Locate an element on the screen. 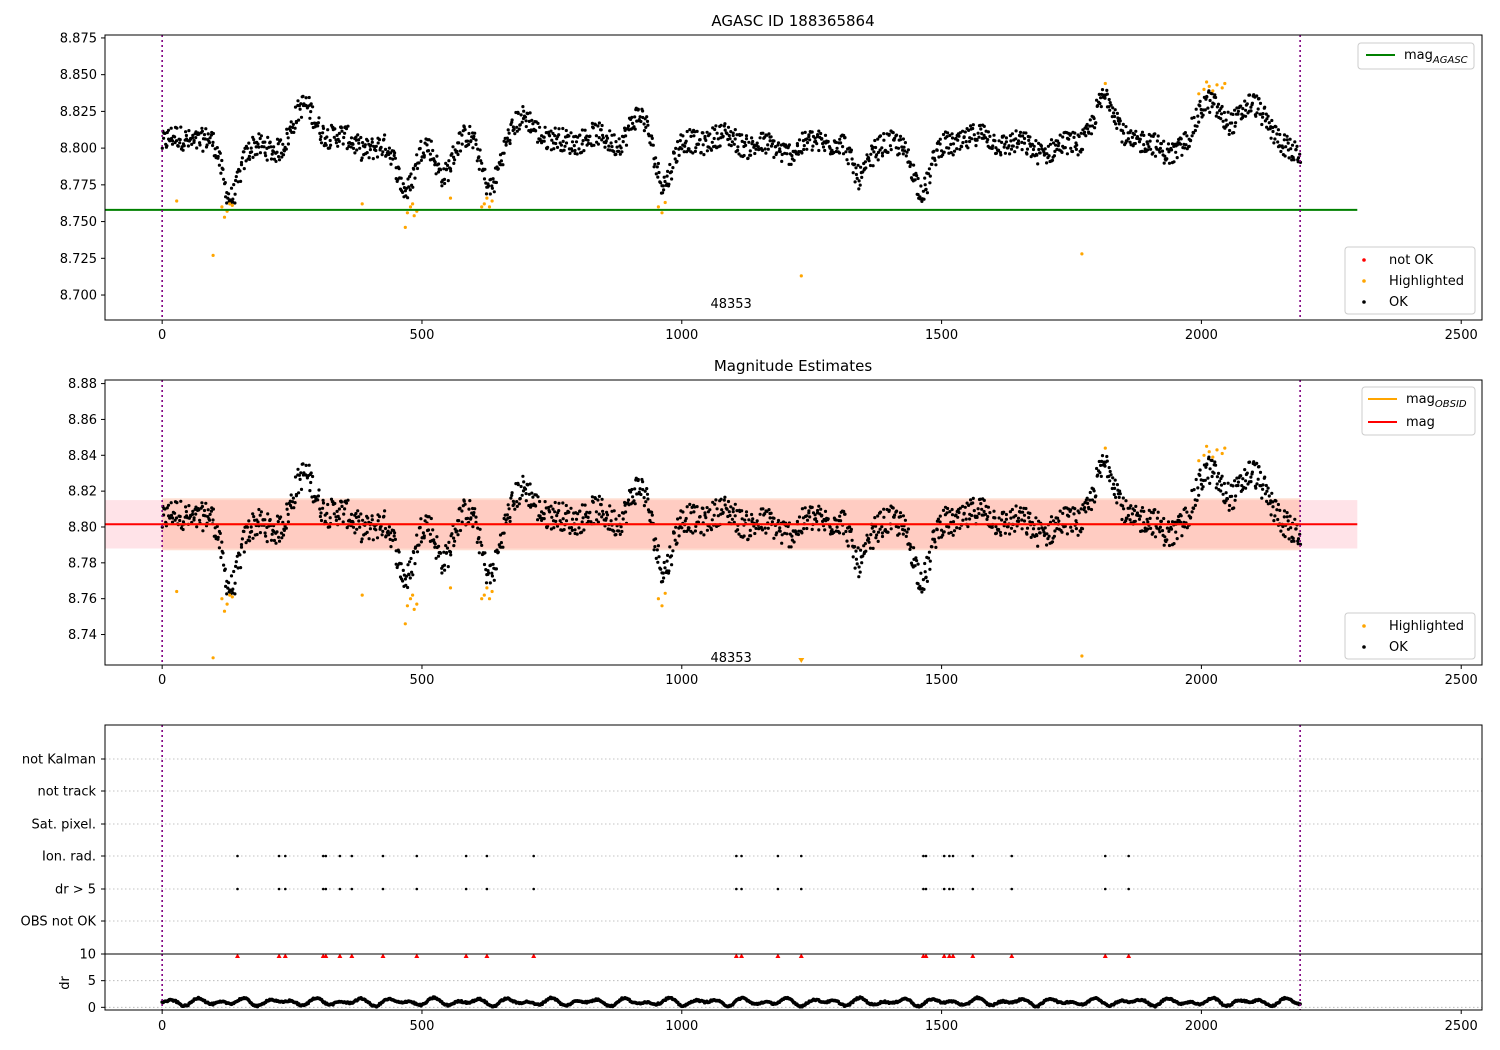 The height and width of the screenshot is (1050, 1500). y-tick-label: 8.74 is located at coordinates (82, 635).